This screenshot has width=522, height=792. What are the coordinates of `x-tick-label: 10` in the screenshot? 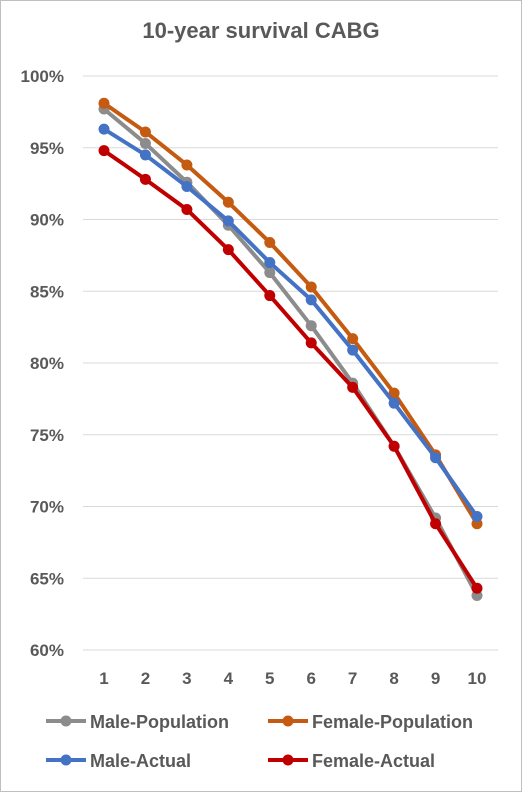 It's located at (477, 678).